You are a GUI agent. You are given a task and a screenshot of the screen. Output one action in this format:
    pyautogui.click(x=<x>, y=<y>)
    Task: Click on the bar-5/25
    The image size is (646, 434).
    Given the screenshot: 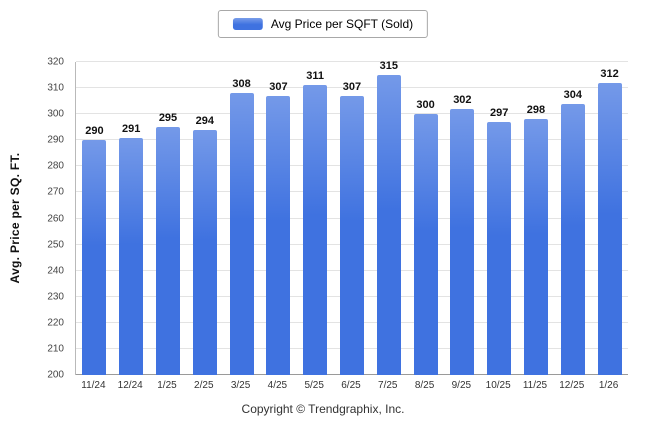 What is the action you would take?
    pyautogui.click(x=315, y=230)
    